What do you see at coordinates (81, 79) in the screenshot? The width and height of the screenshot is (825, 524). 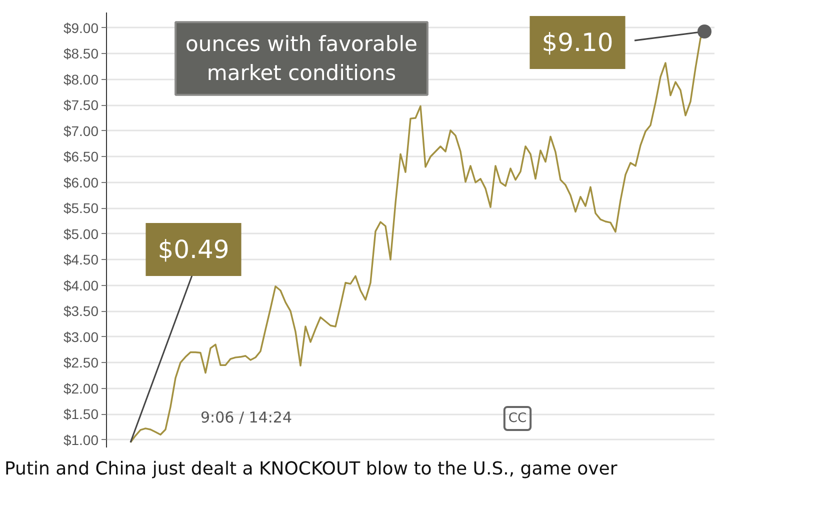 I see `y-tick-label: $8.00` at bounding box center [81, 79].